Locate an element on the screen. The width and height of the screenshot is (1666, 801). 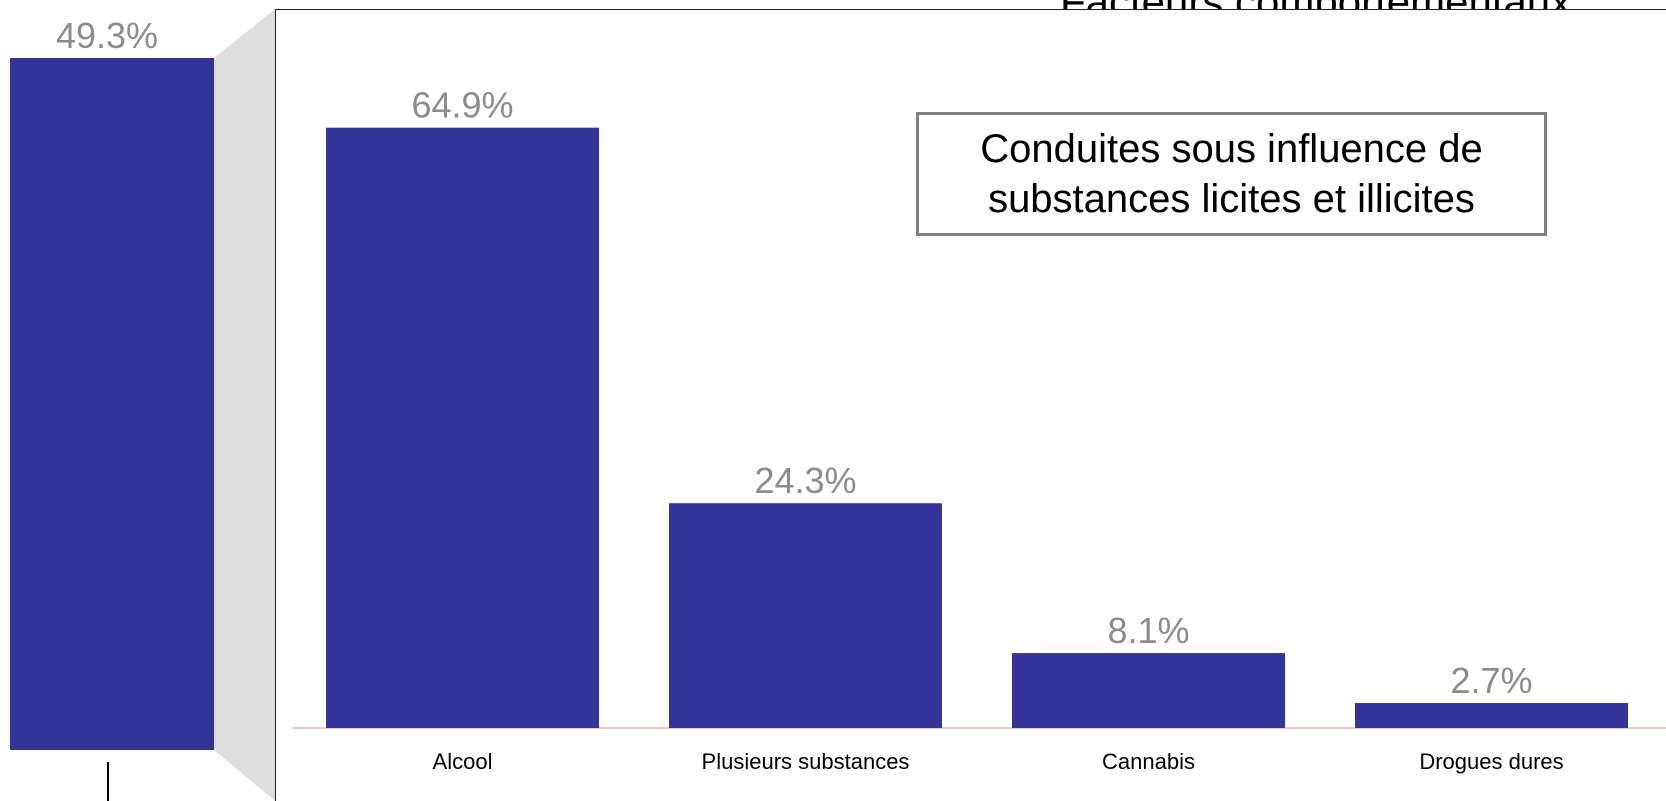
bar-drogues-dures is located at coordinates (1491, 715).